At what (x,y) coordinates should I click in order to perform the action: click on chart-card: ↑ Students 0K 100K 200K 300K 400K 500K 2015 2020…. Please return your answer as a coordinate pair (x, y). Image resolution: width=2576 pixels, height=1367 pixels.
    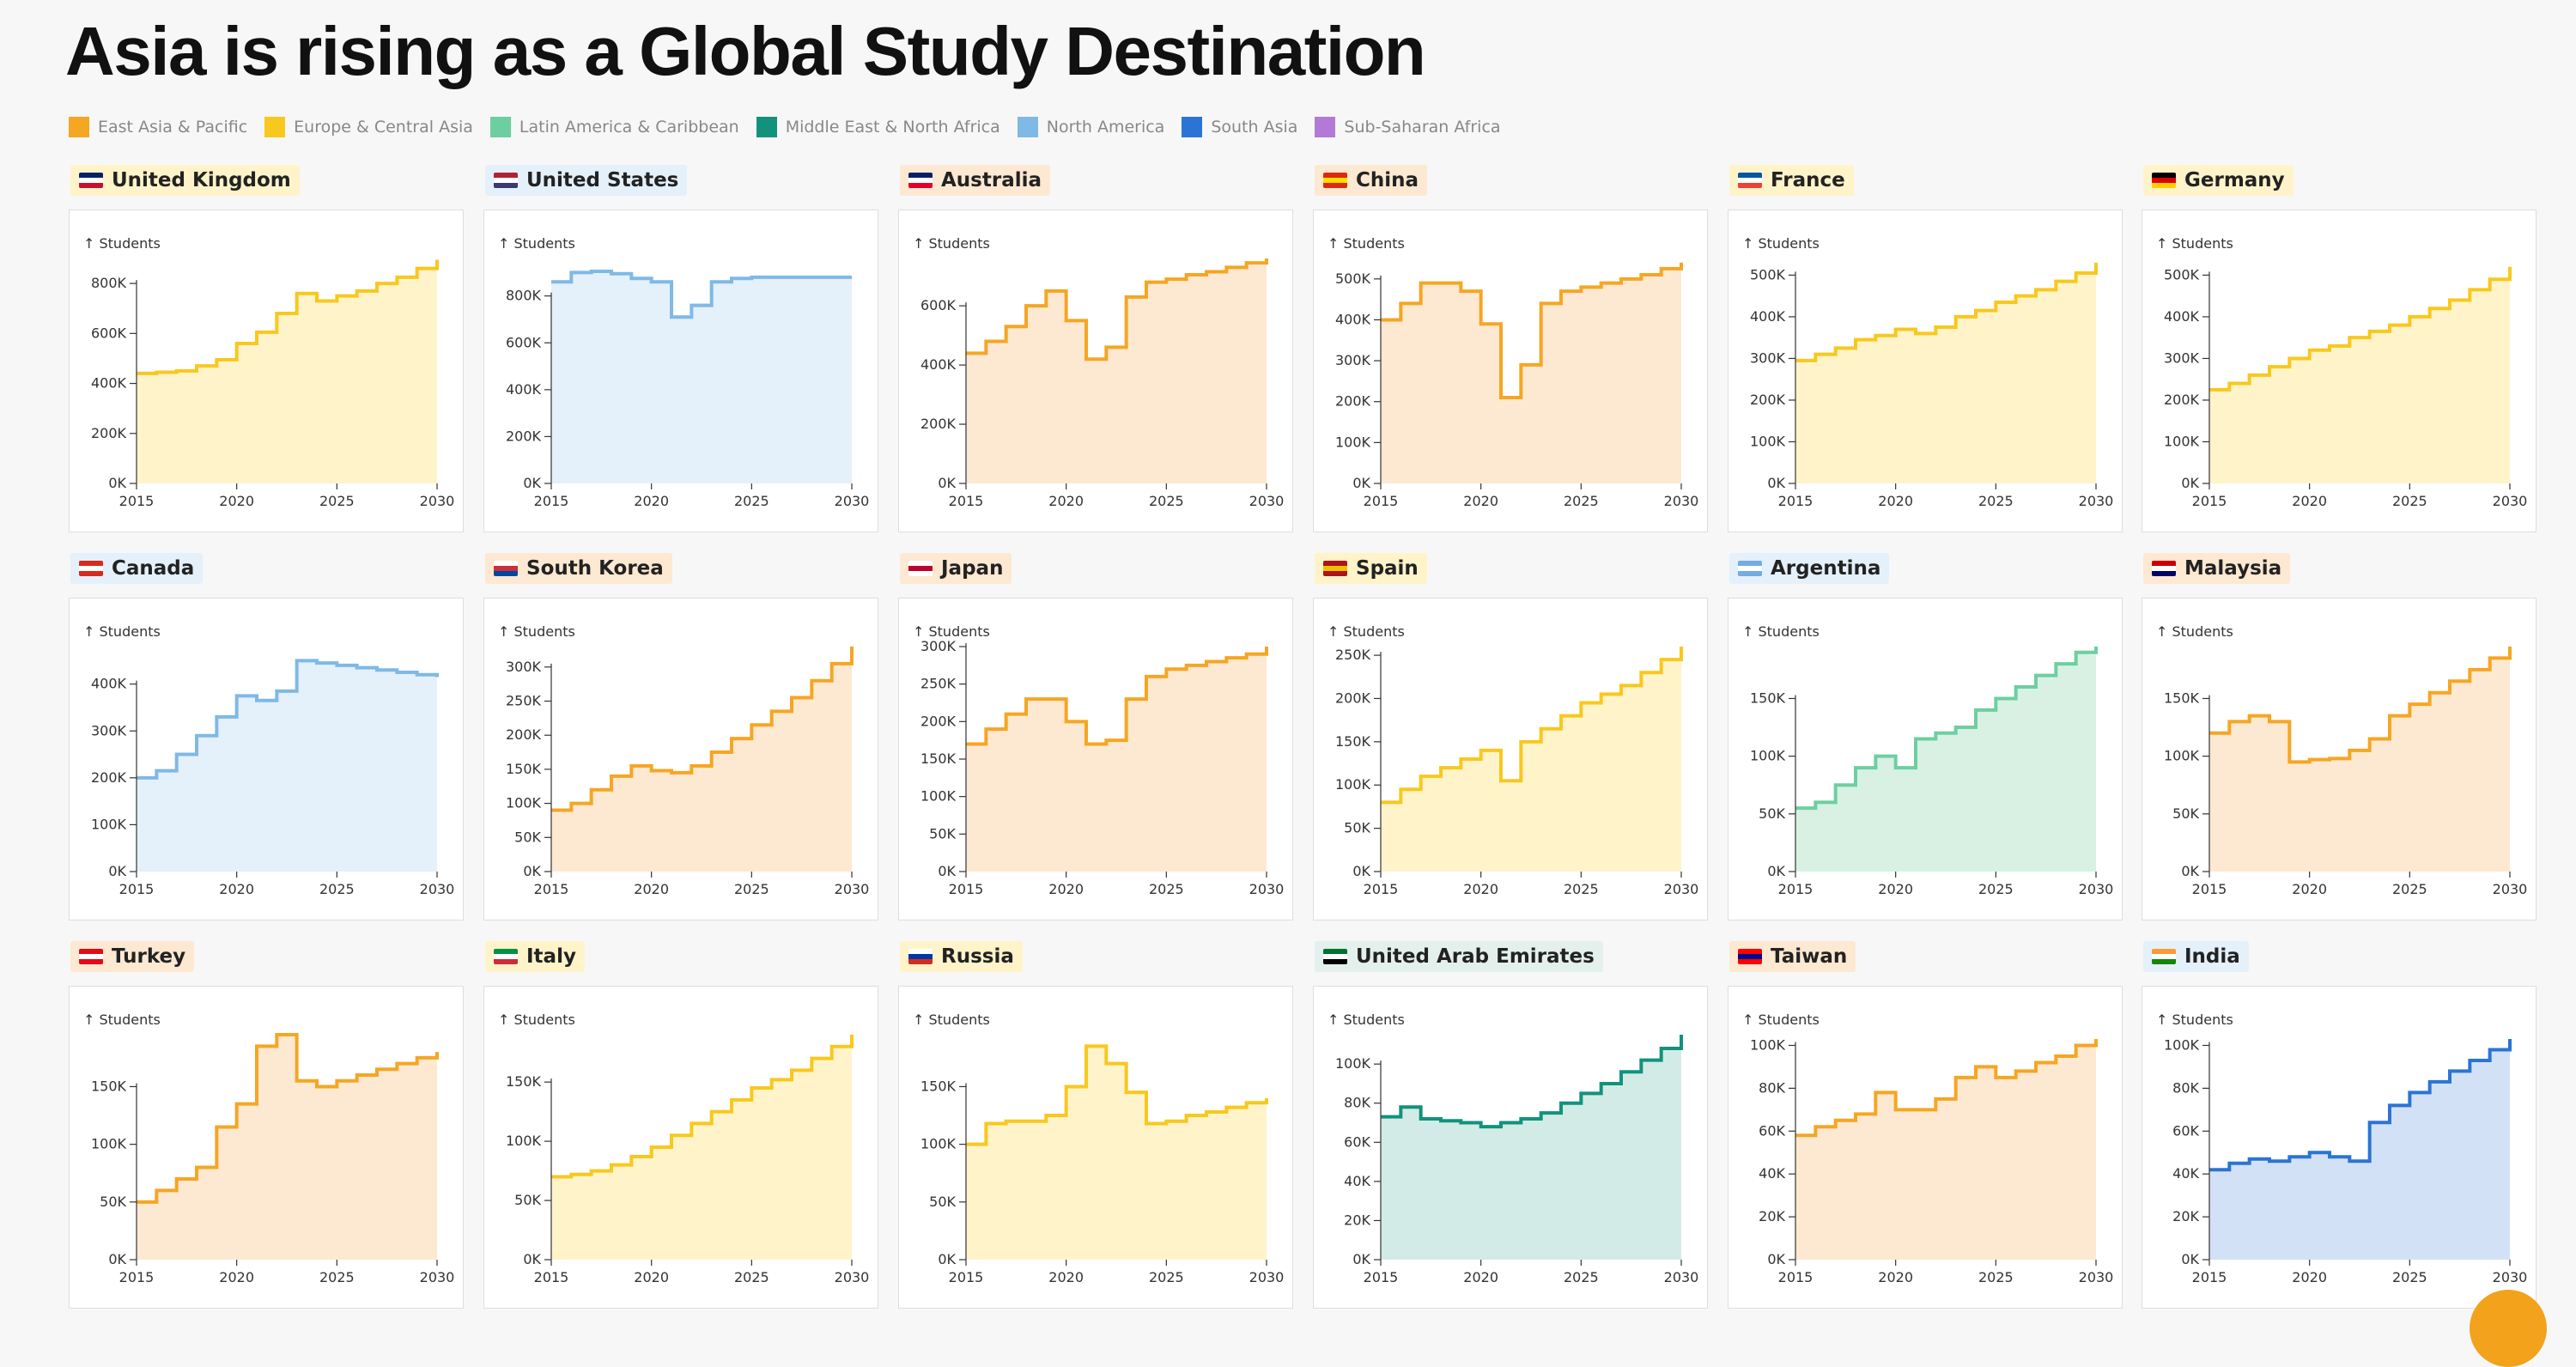
    Looking at the image, I should click on (1510, 371).